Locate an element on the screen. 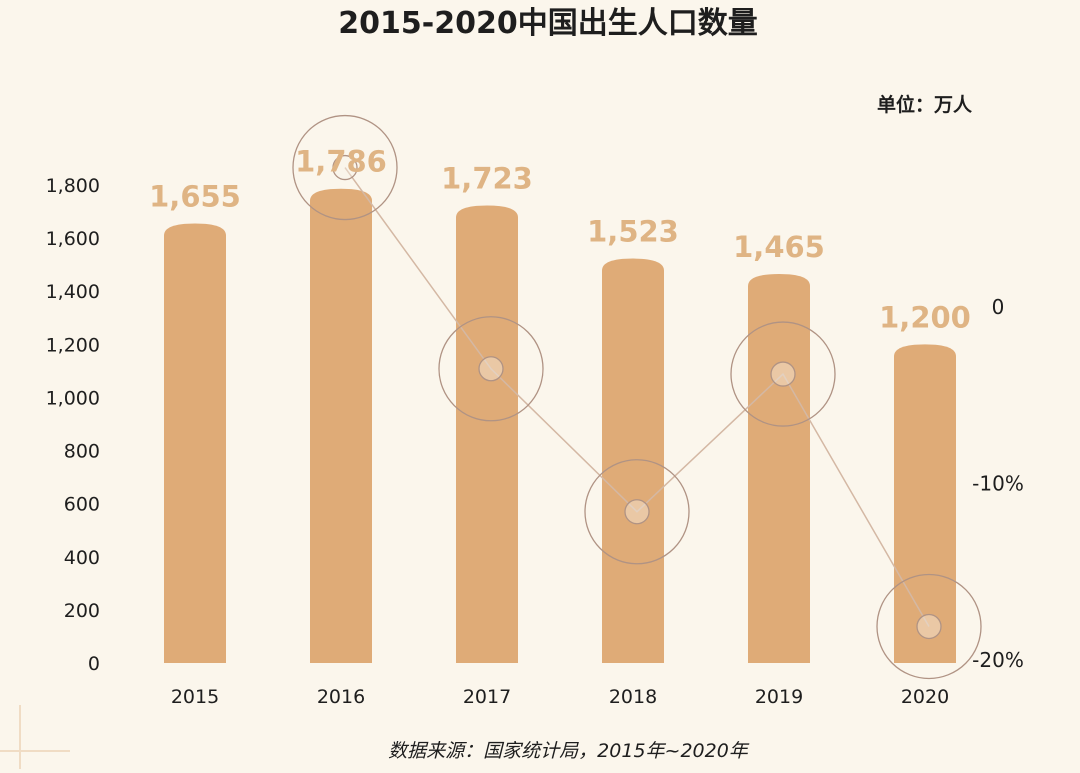 The image size is (1080, 773). unit-label: 单位：万人 is located at coordinates (925, 104).